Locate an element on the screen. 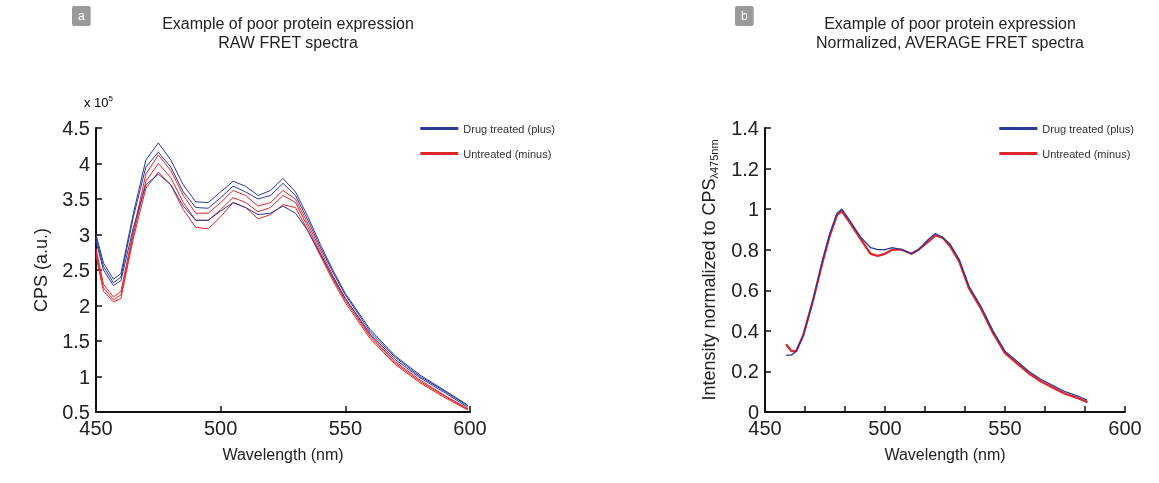 The image size is (1159, 483). y-tick-label: 0.6 is located at coordinates (745, 290).